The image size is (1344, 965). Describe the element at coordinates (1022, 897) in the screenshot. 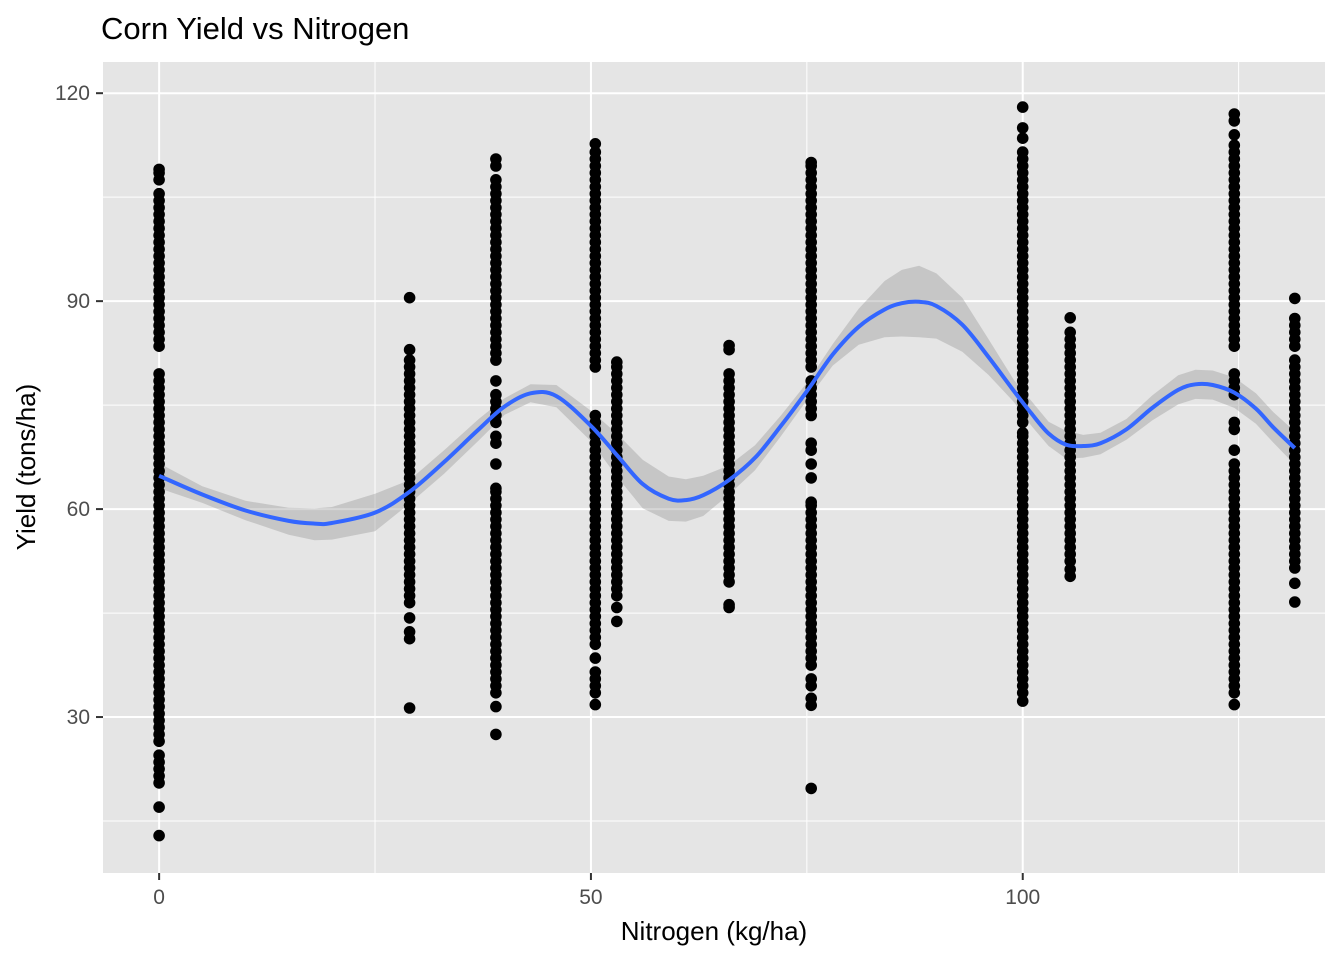

I see `x-tick-label: 100` at that location.